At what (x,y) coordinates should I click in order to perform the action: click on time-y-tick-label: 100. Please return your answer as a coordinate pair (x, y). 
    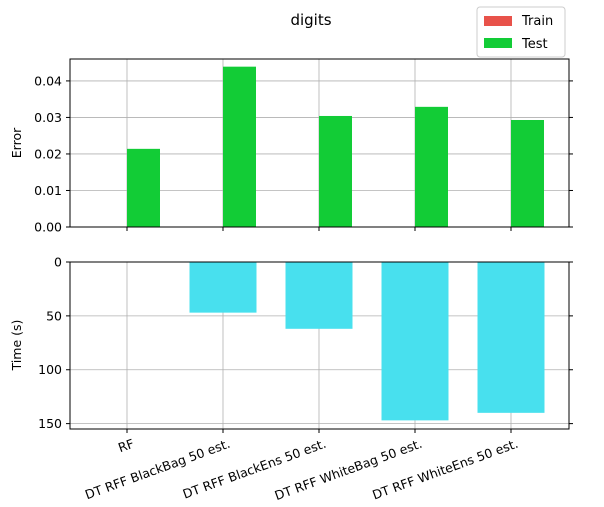
    Looking at the image, I should click on (50, 369).